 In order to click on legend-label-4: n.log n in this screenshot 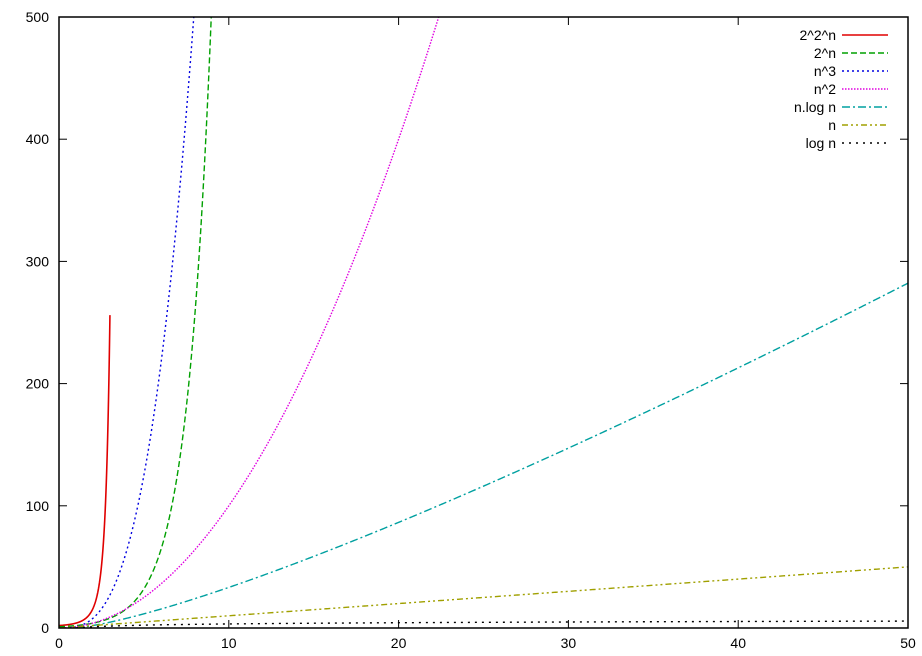, I will do `click(815, 107)`.